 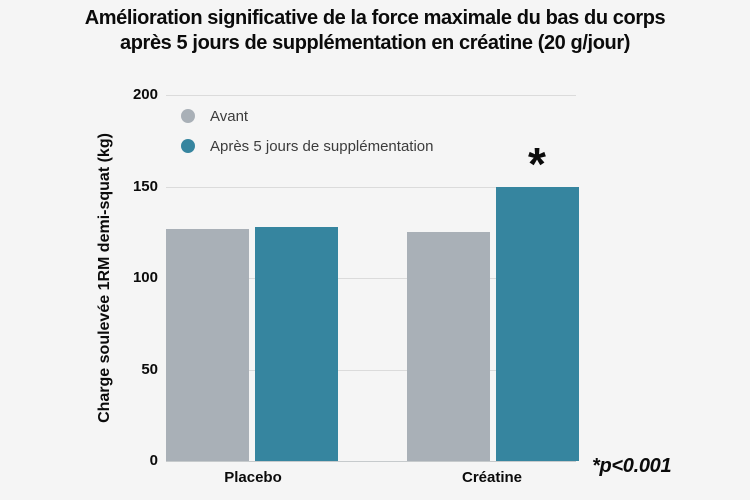 What do you see at coordinates (149, 369) in the screenshot?
I see `y-tick-label: 50` at bounding box center [149, 369].